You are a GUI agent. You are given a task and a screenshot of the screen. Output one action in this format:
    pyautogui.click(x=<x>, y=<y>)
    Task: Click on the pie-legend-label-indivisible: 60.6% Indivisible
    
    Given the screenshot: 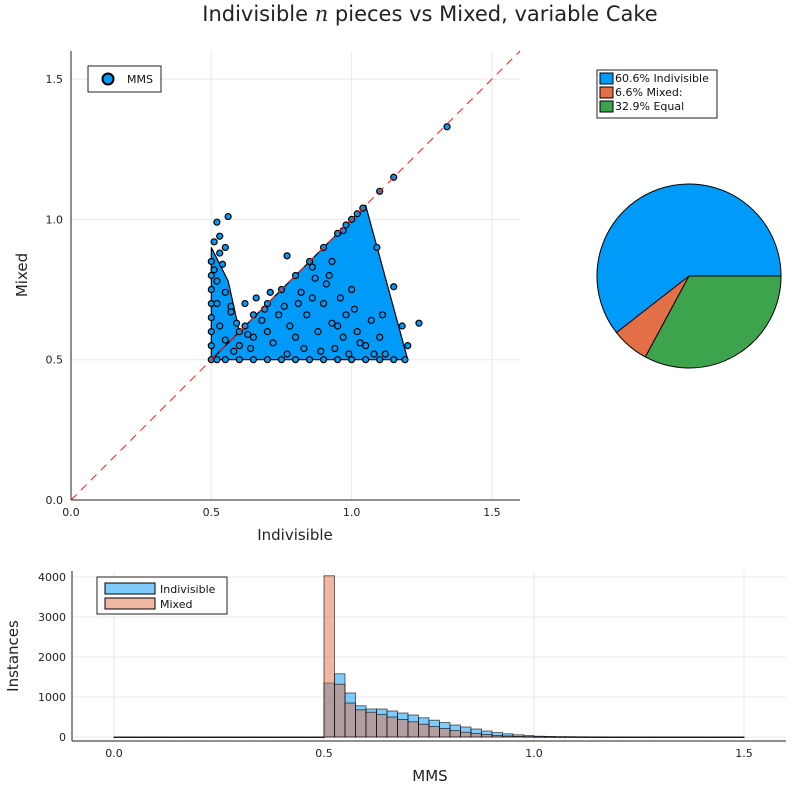 What is the action you would take?
    pyautogui.click(x=662, y=78)
    